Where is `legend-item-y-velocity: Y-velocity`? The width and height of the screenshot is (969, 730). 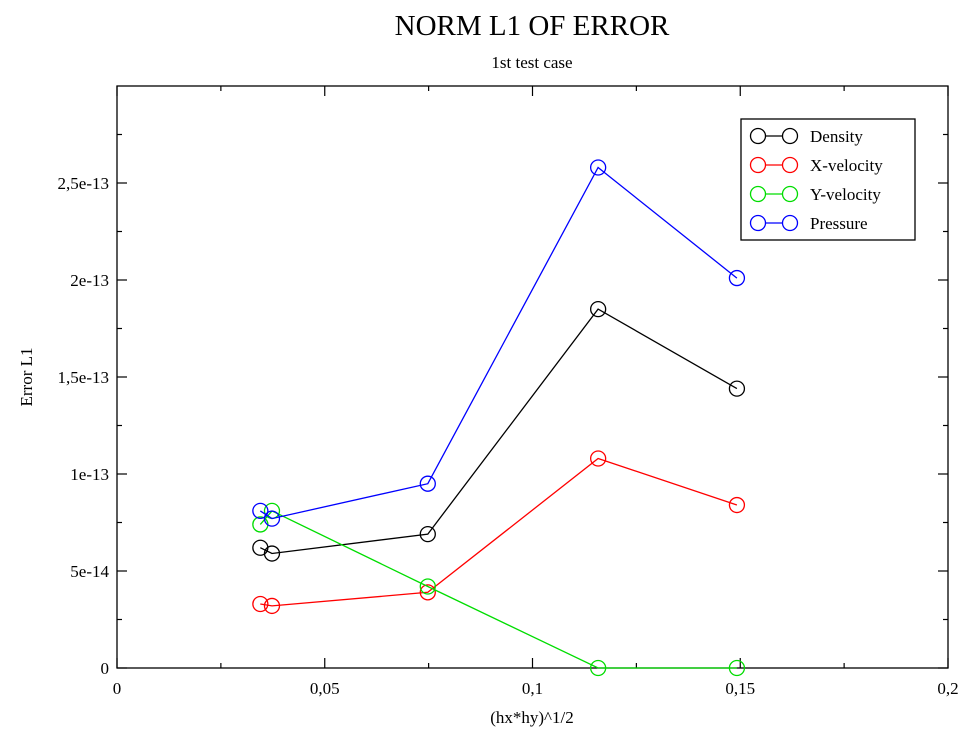 legend-item-y-velocity: Y-velocity is located at coordinates (815, 194).